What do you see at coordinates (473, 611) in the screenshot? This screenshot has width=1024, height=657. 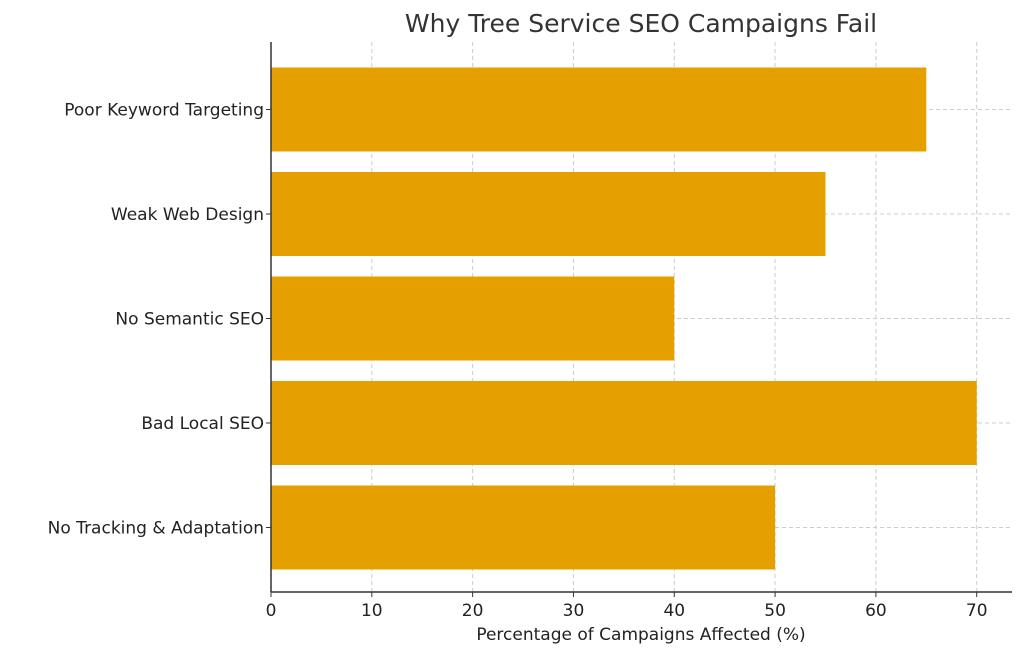 I see `x-tick-label: 20` at bounding box center [473, 611].